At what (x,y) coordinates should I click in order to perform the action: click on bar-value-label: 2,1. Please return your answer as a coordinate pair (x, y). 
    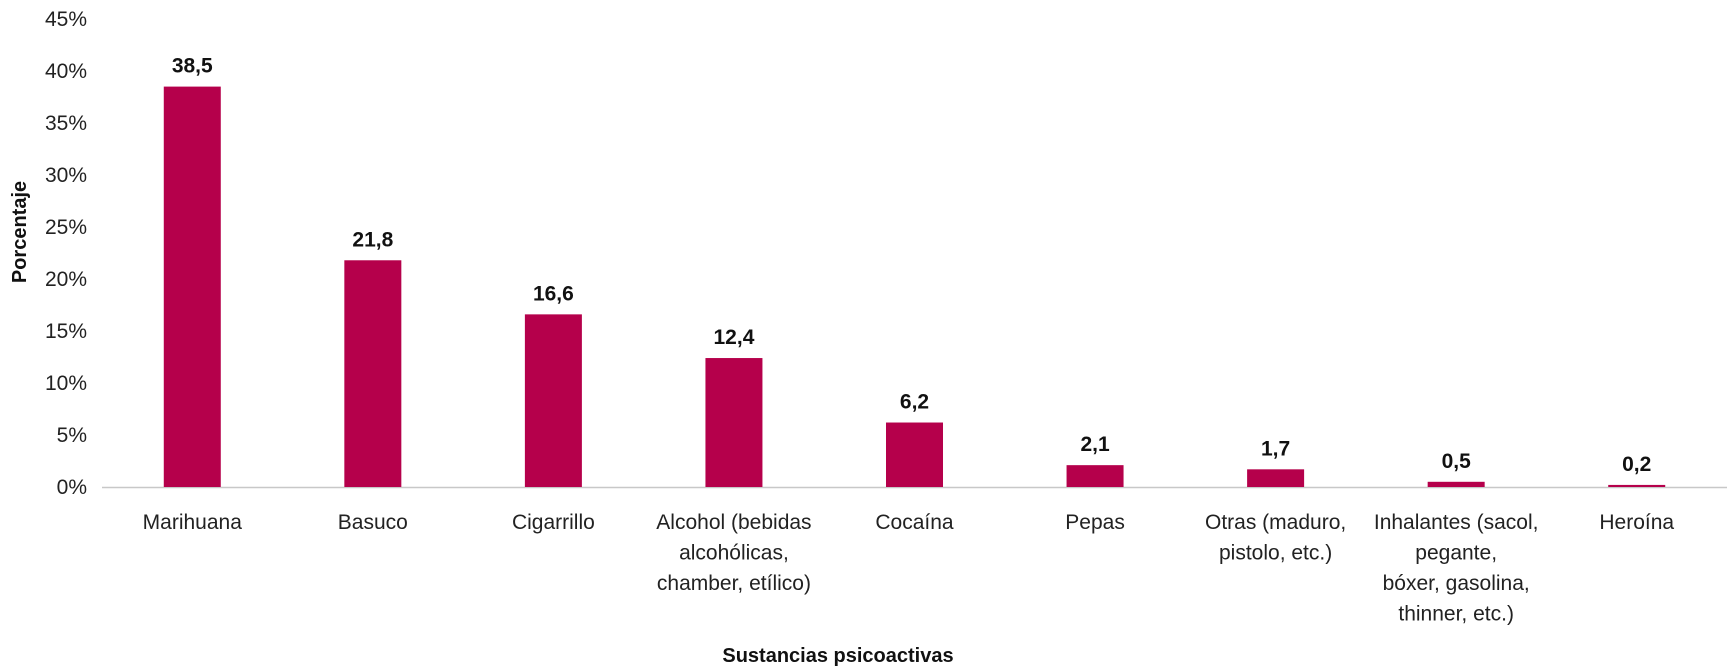
    Looking at the image, I should click on (1095, 444).